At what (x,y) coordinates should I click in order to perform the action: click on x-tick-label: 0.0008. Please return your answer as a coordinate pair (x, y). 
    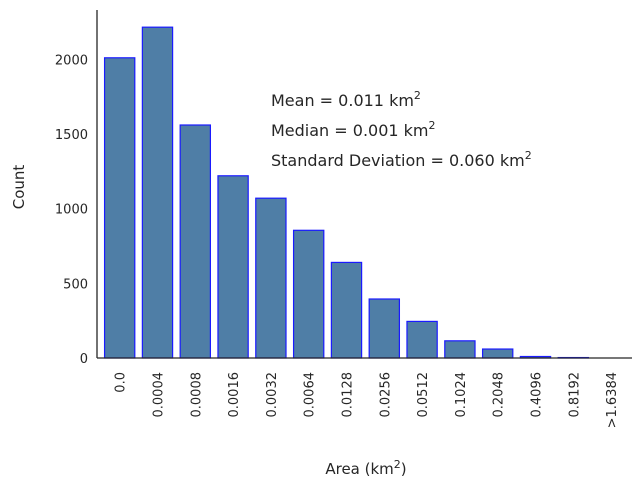
    Looking at the image, I should click on (196, 395).